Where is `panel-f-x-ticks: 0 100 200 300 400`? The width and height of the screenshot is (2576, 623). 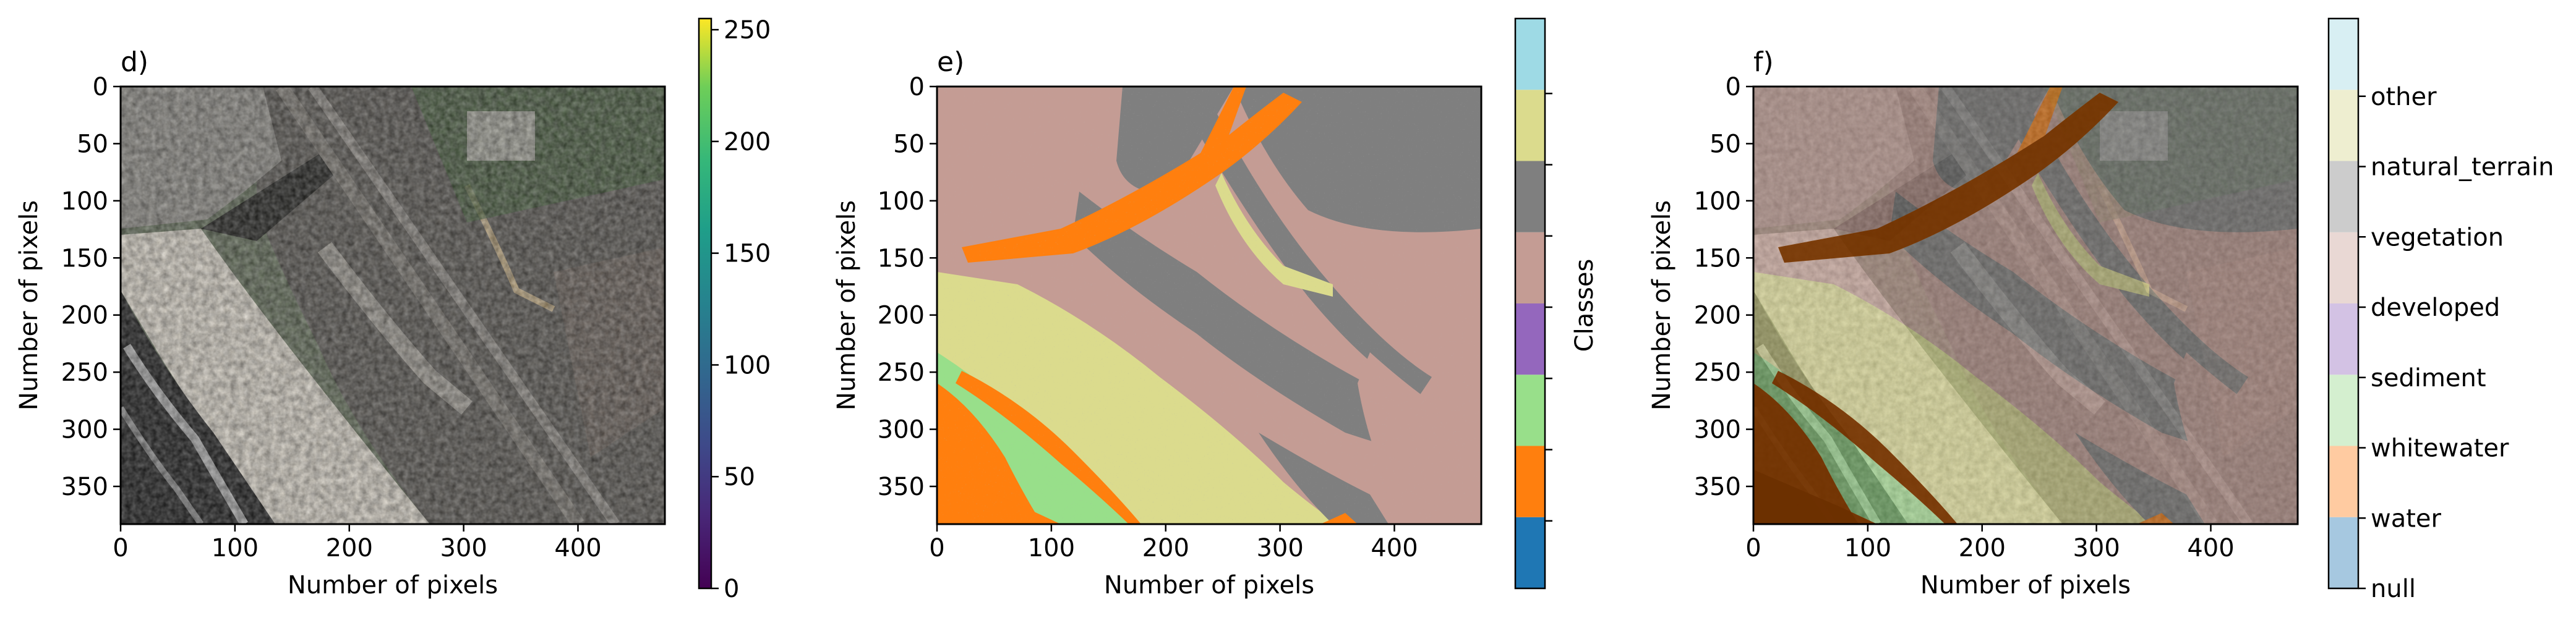
panel-f-x-ticks: 0 100 200 300 400 is located at coordinates (1990, 543).